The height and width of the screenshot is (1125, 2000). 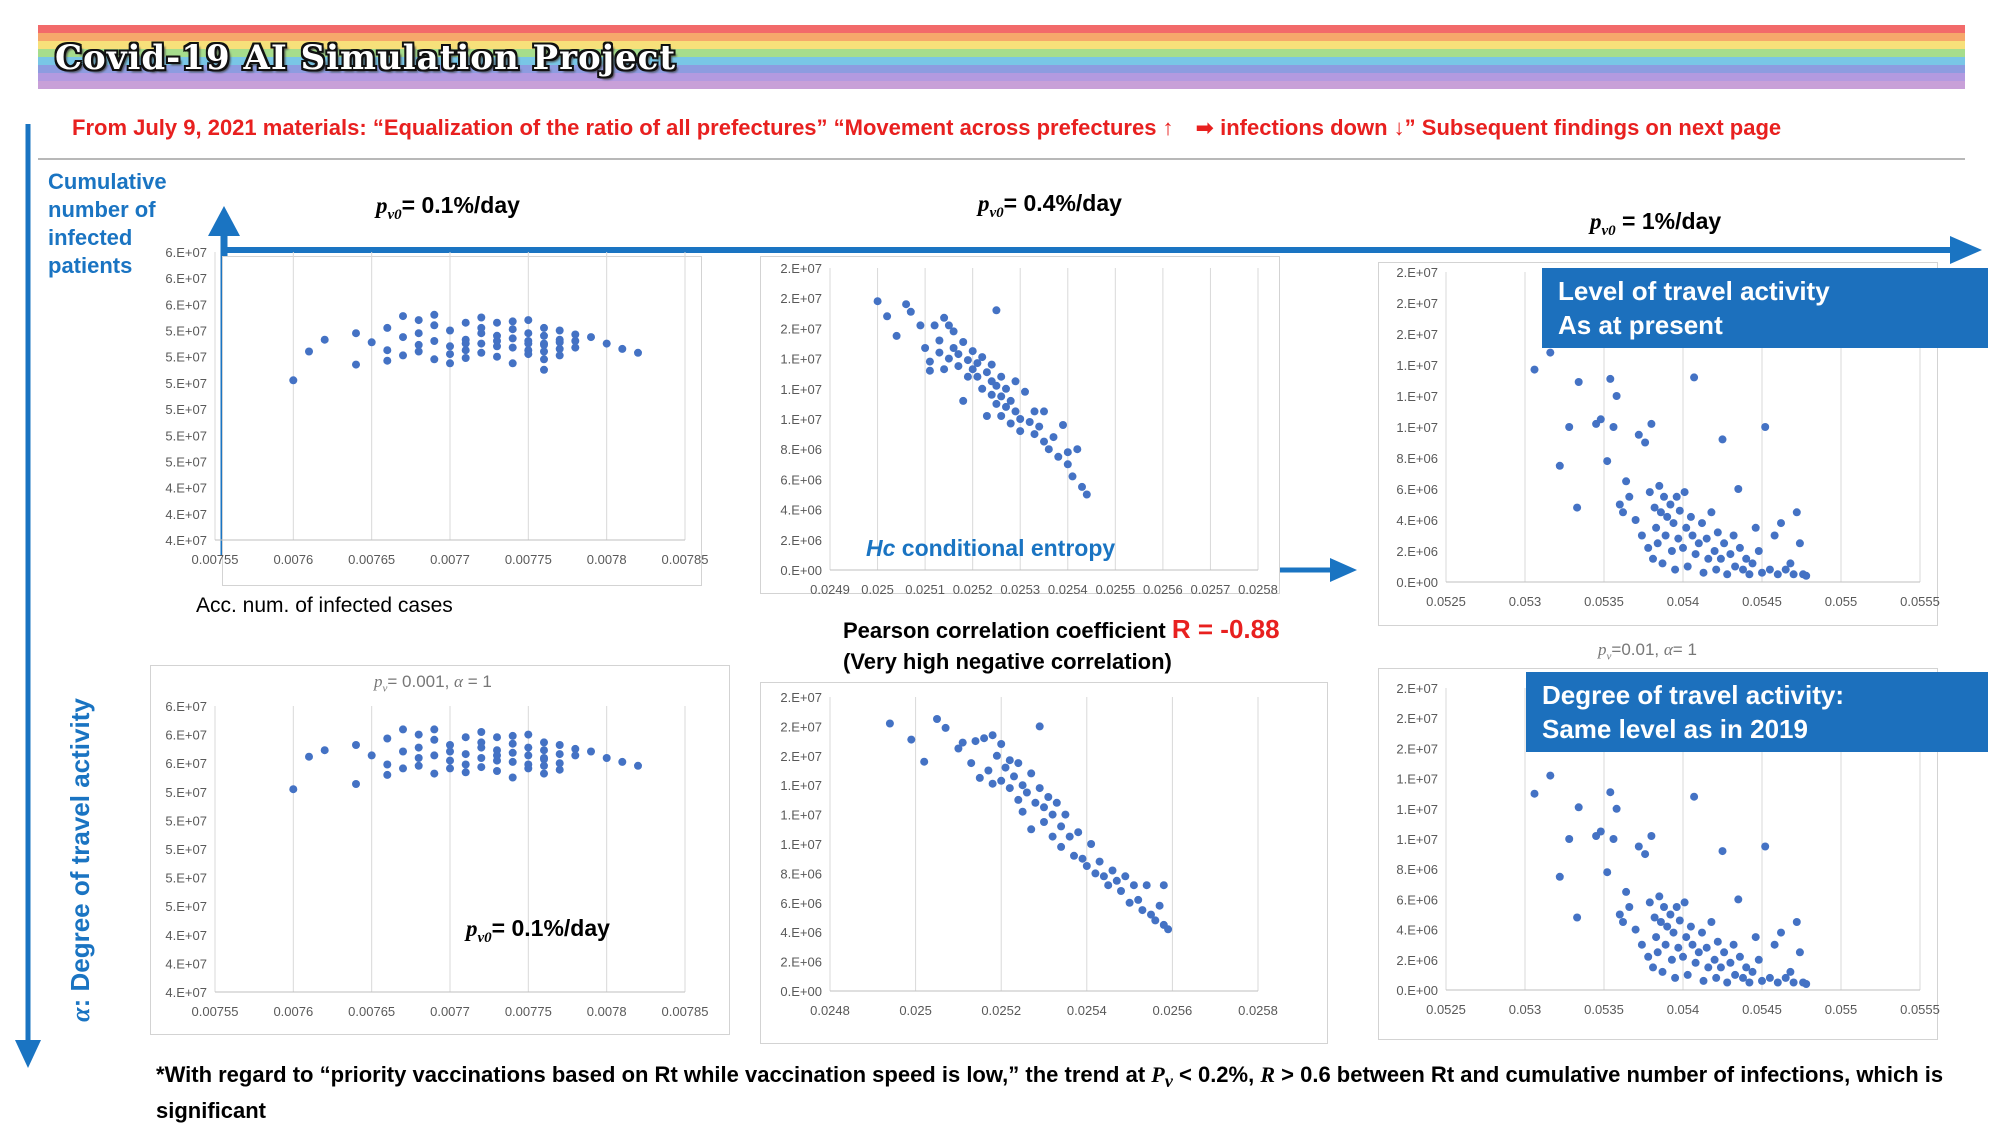 I want to click on x-tick-label: 0.0076, so click(x=293, y=559).